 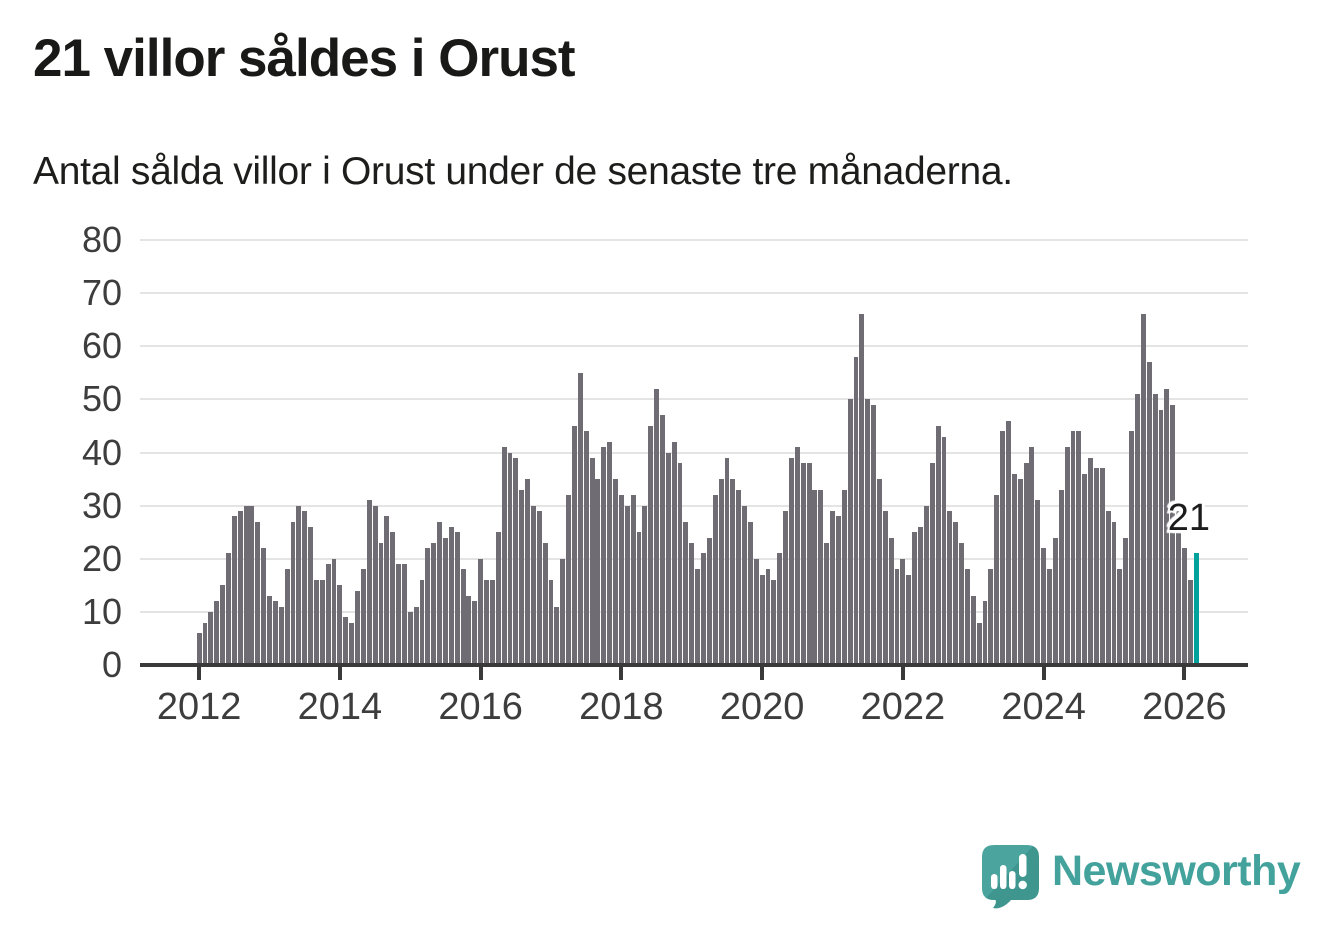 I want to click on logo-text: Newsworthy, so click(x=1176, y=871).